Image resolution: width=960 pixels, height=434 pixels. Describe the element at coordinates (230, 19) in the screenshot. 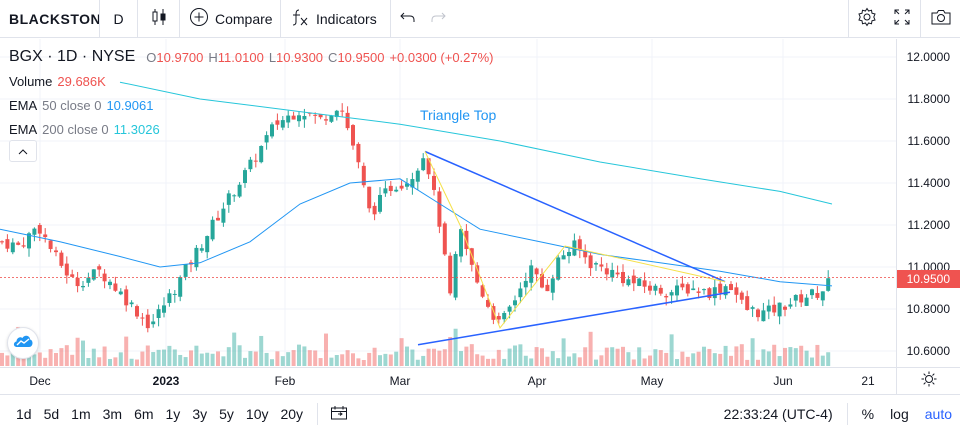

I see `compare-button: Compare` at that location.